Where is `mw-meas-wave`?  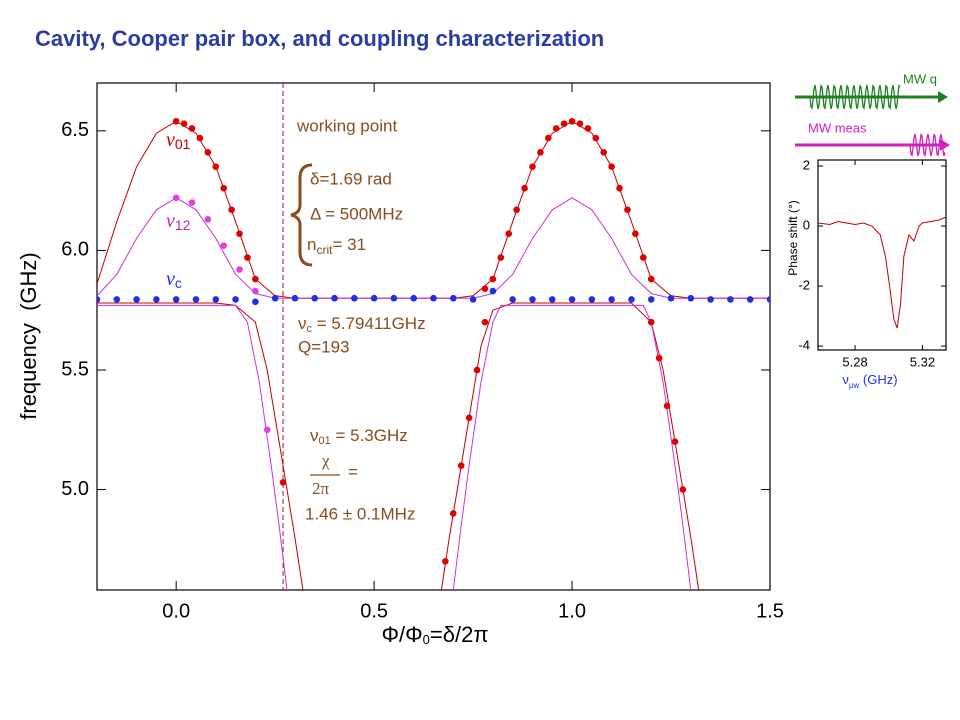 mw-meas-wave is located at coordinates (927, 145).